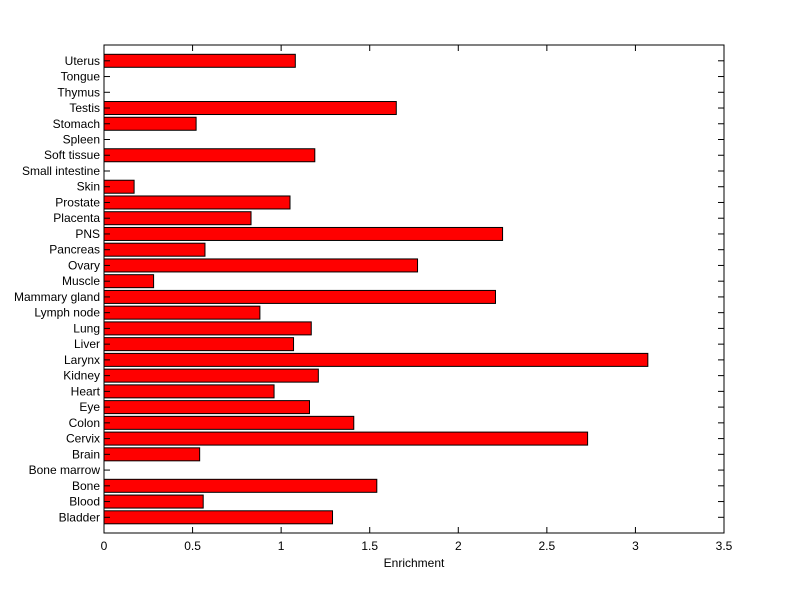 The width and height of the screenshot is (800, 599). Describe the element at coordinates (87, 234) in the screenshot. I see `y-tick-label: PNS` at that location.